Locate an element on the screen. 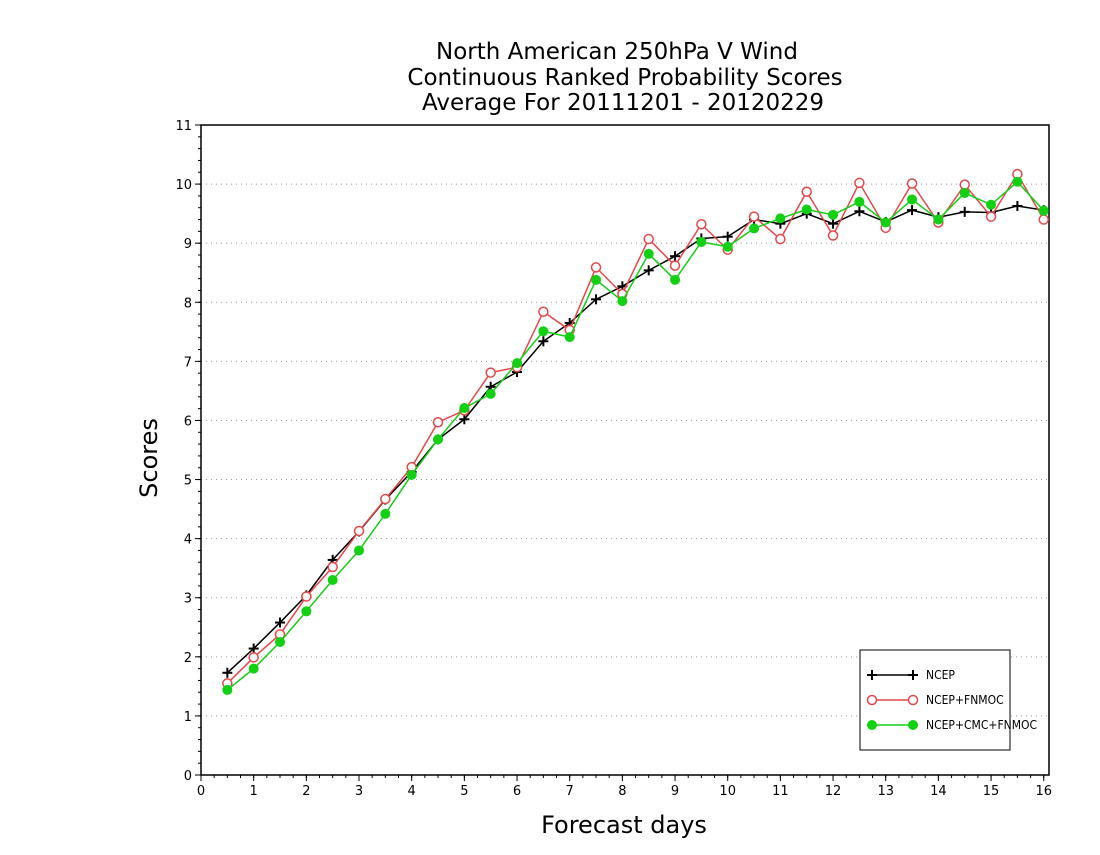  x-tick-label: 12 is located at coordinates (833, 791).